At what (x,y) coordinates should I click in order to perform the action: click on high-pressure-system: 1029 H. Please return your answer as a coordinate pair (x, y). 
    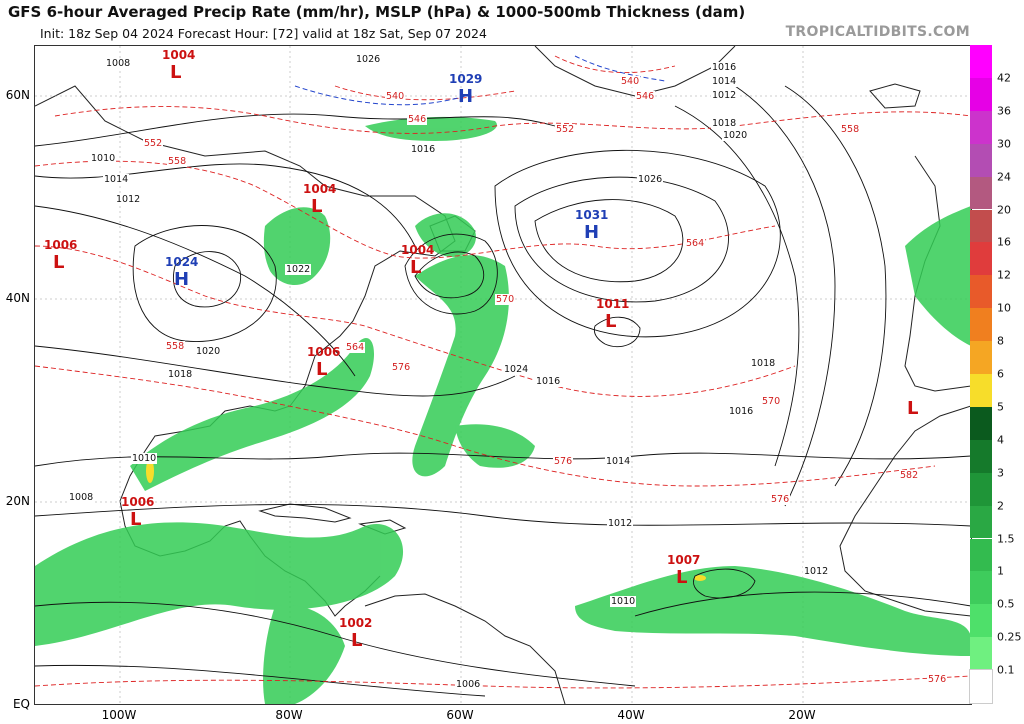
    Looking at the image, I should click on (465, 89).